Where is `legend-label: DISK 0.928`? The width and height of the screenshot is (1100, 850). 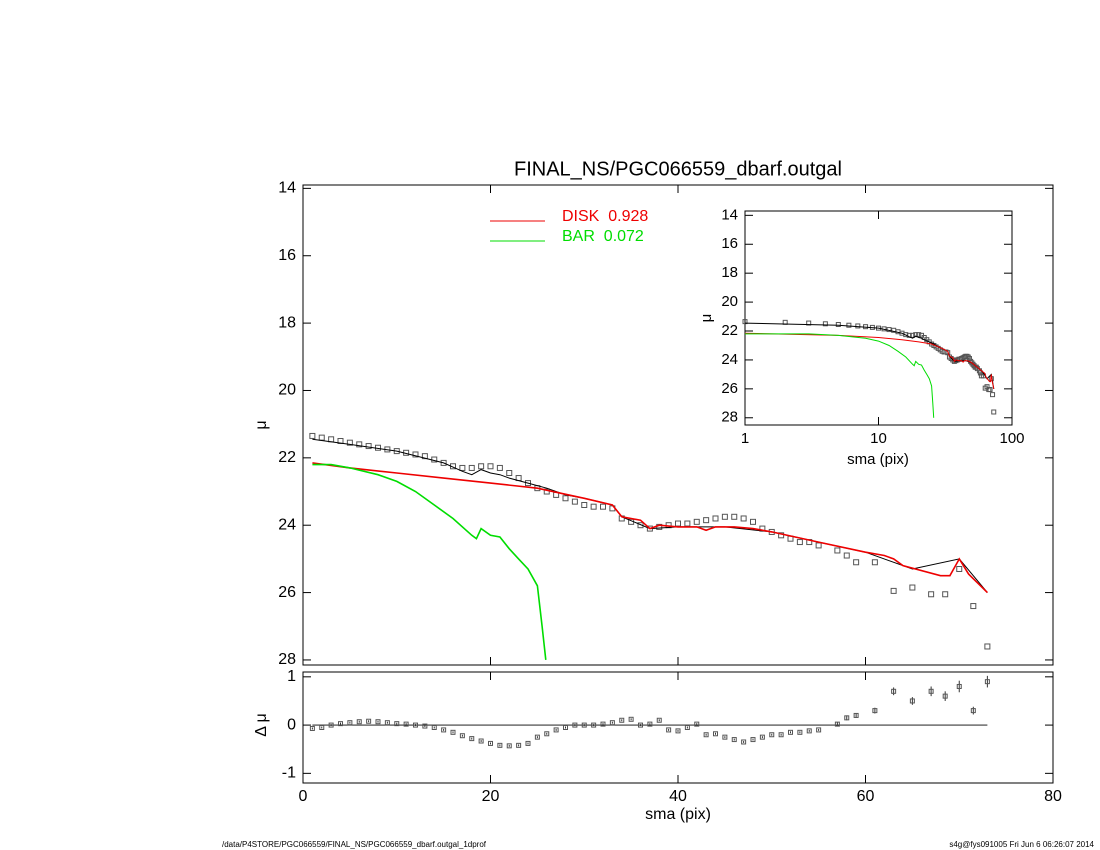
legend-label: DISK 0.928 is located at coordinates (605, 216).